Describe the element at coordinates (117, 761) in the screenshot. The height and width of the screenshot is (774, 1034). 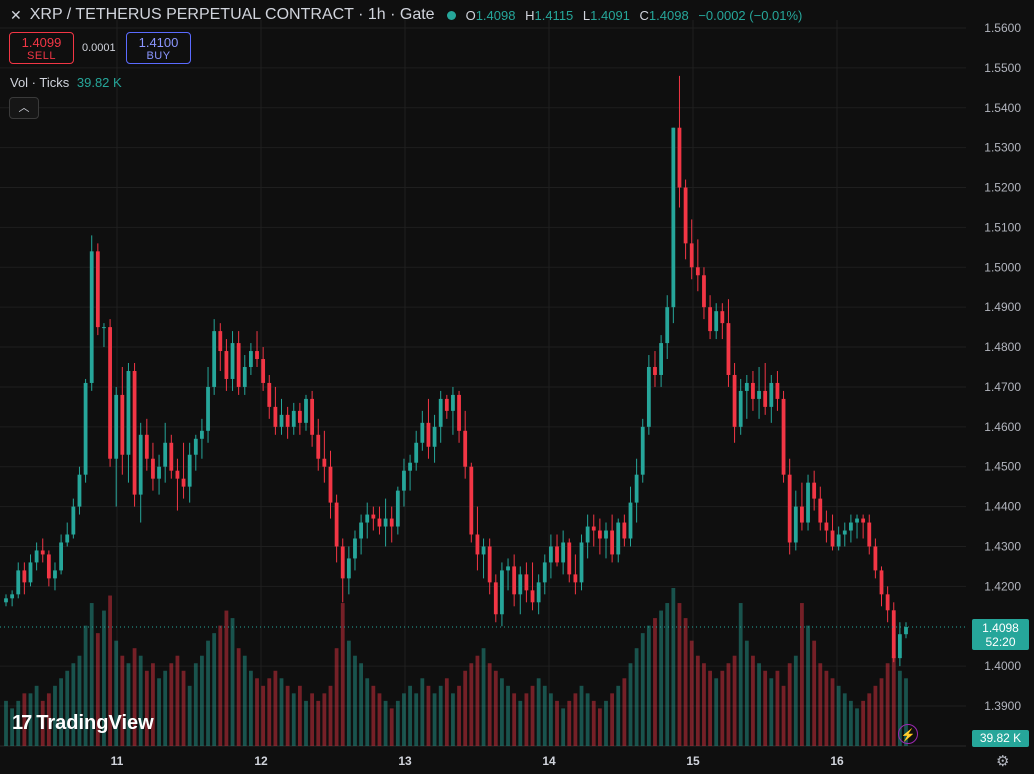
I see `x-tick-label: 11` at that location.